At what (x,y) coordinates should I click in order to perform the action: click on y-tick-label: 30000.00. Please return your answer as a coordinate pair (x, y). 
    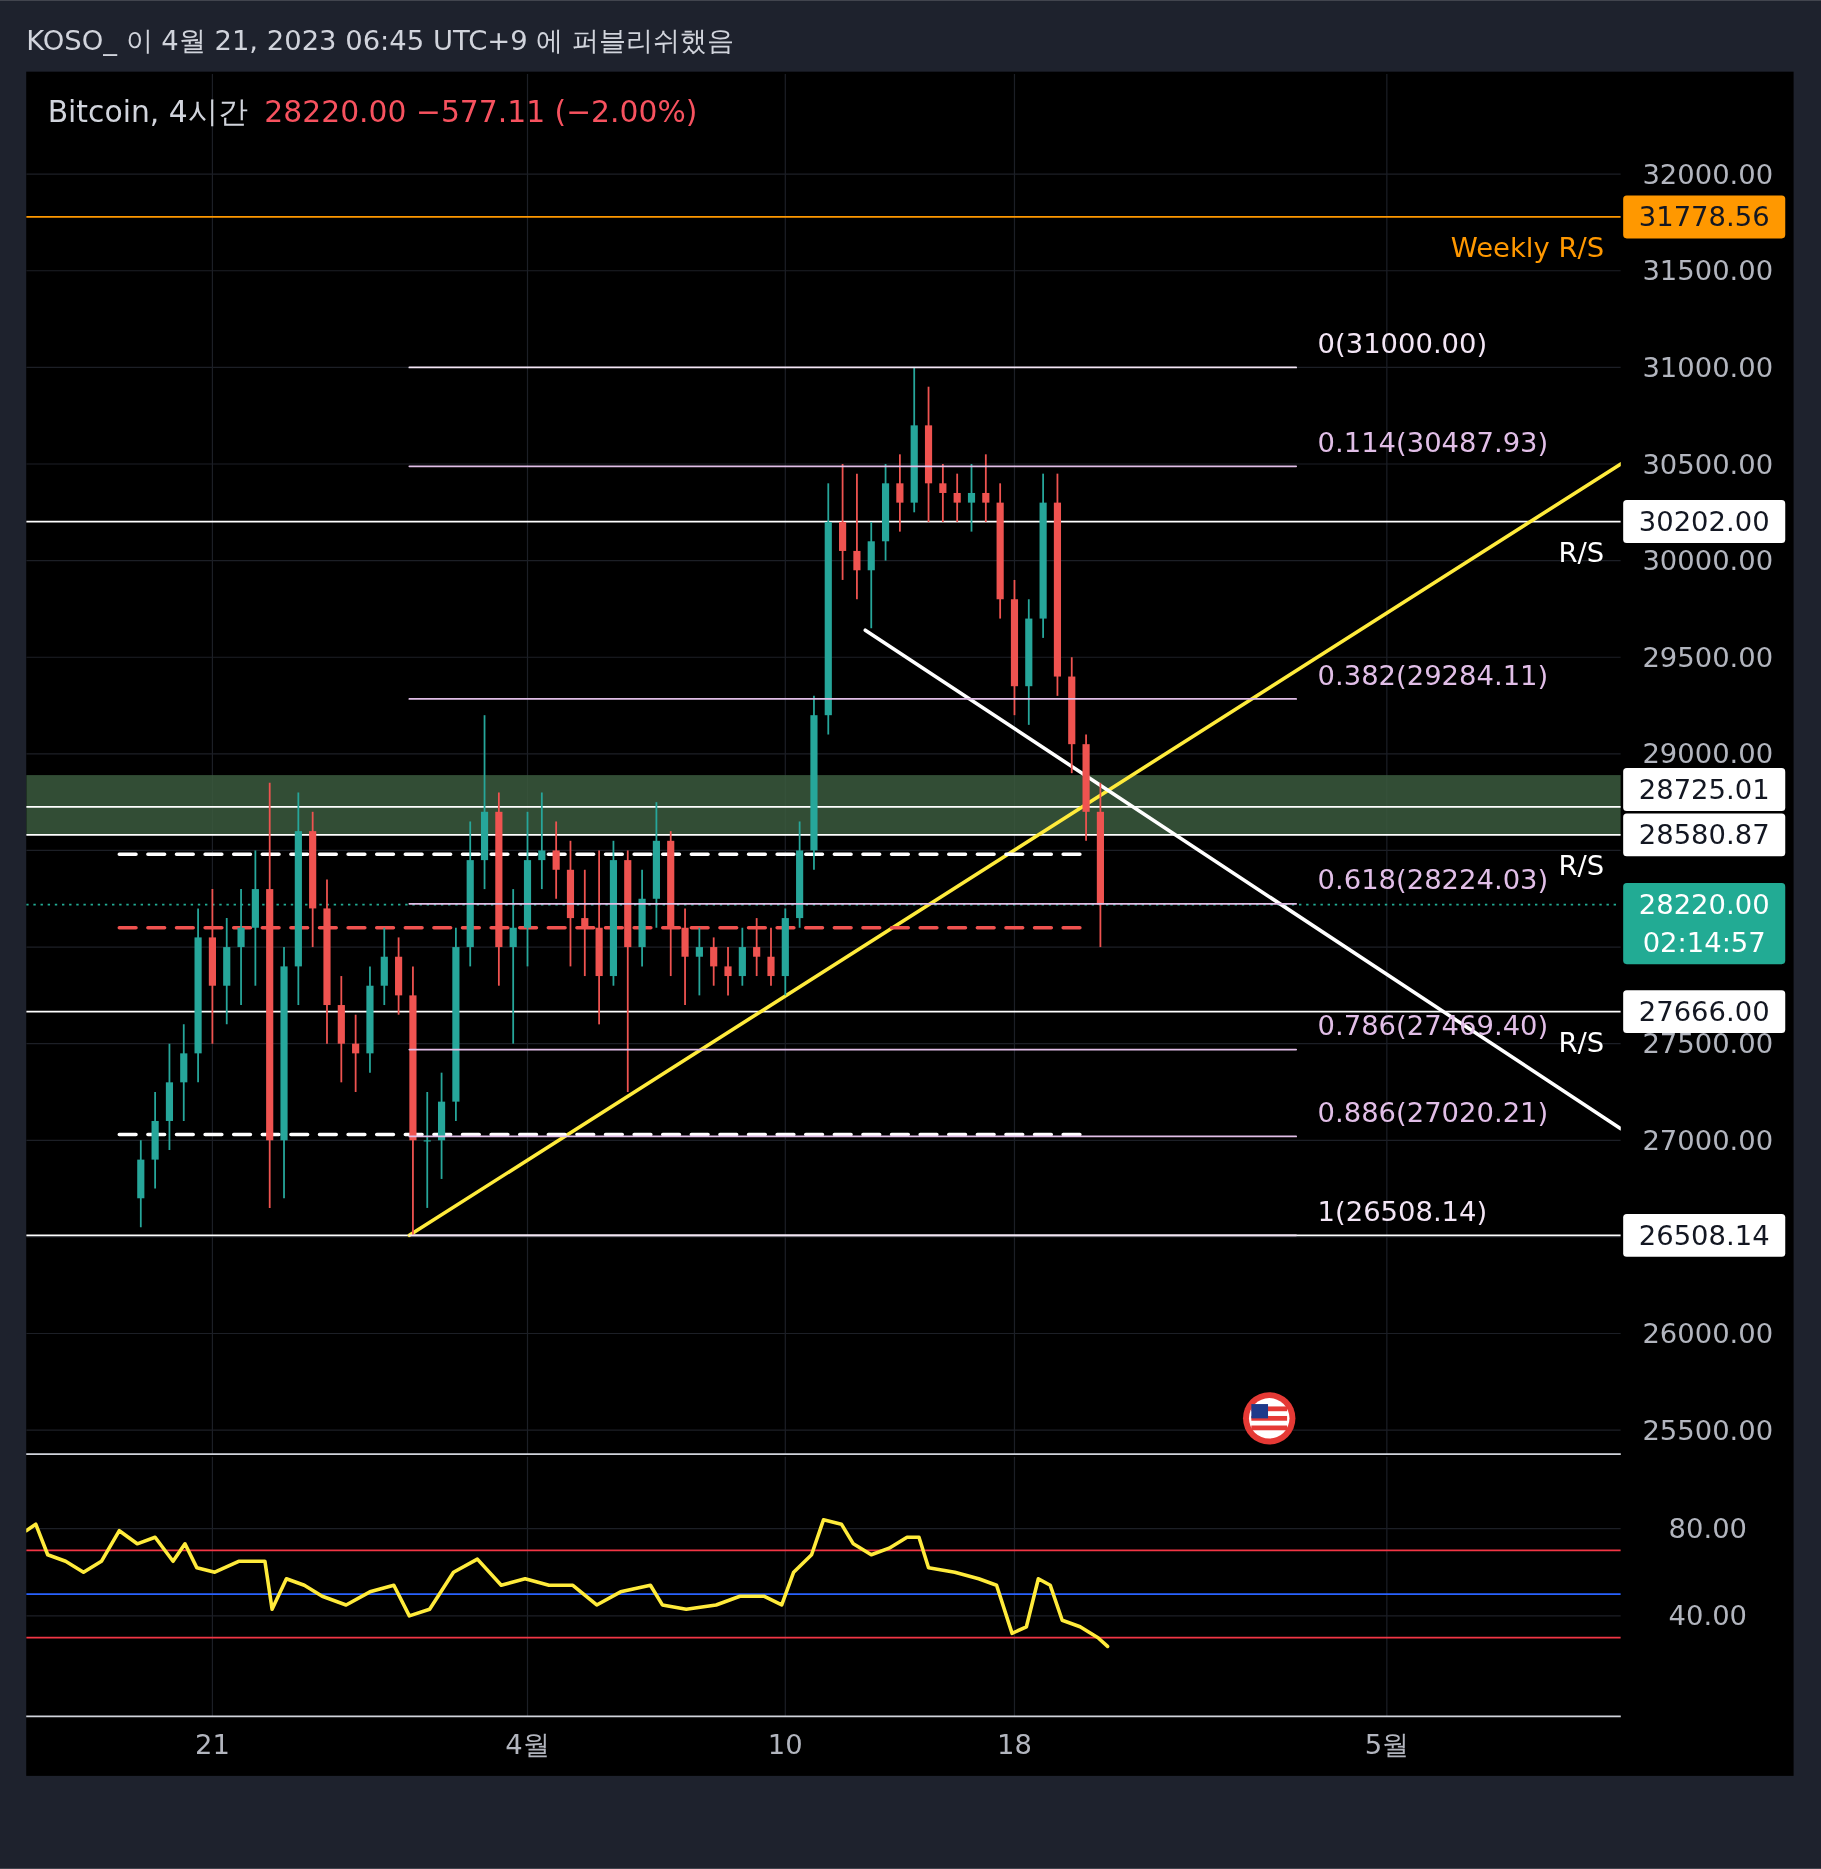
    Looking at the image, I should click on (1708, 561).